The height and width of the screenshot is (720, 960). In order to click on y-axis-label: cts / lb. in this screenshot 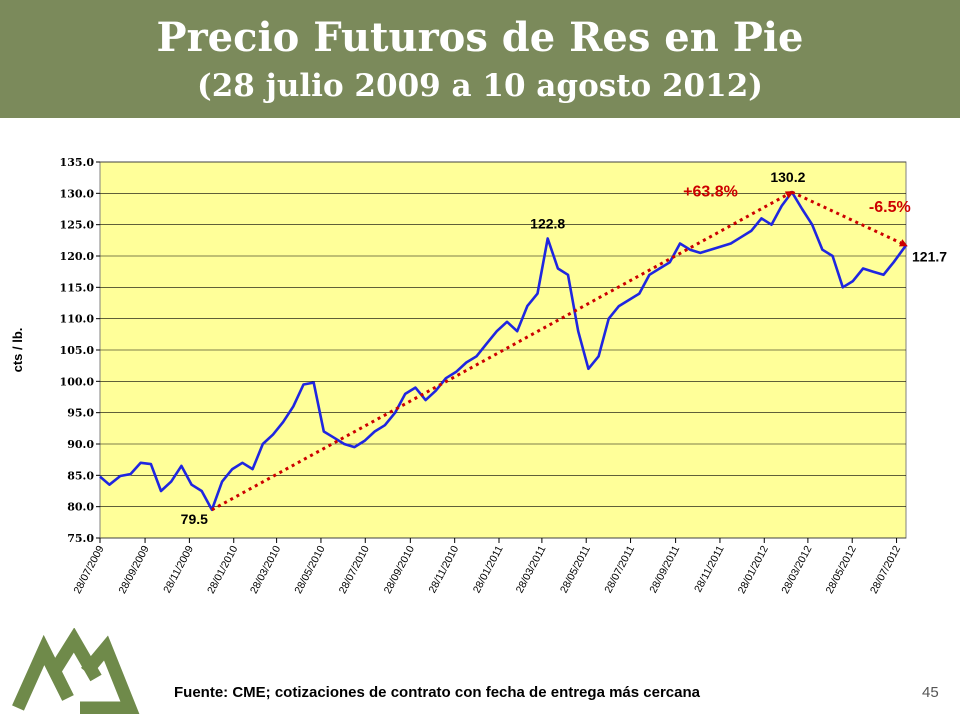, I will do `click(17, 350)`.